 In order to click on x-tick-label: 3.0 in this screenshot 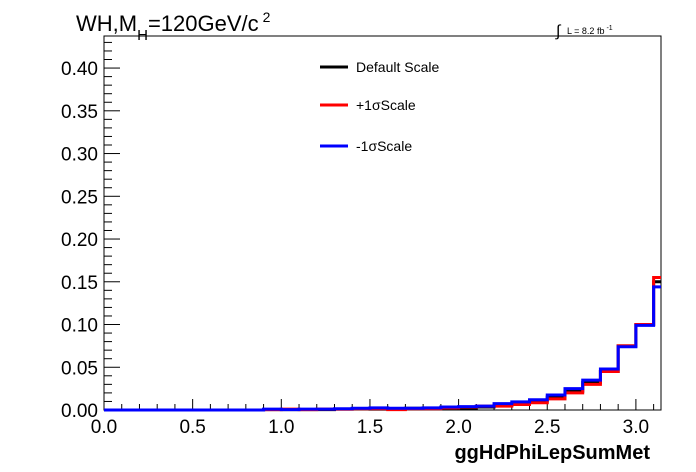, I will do `click(636, 427)`.